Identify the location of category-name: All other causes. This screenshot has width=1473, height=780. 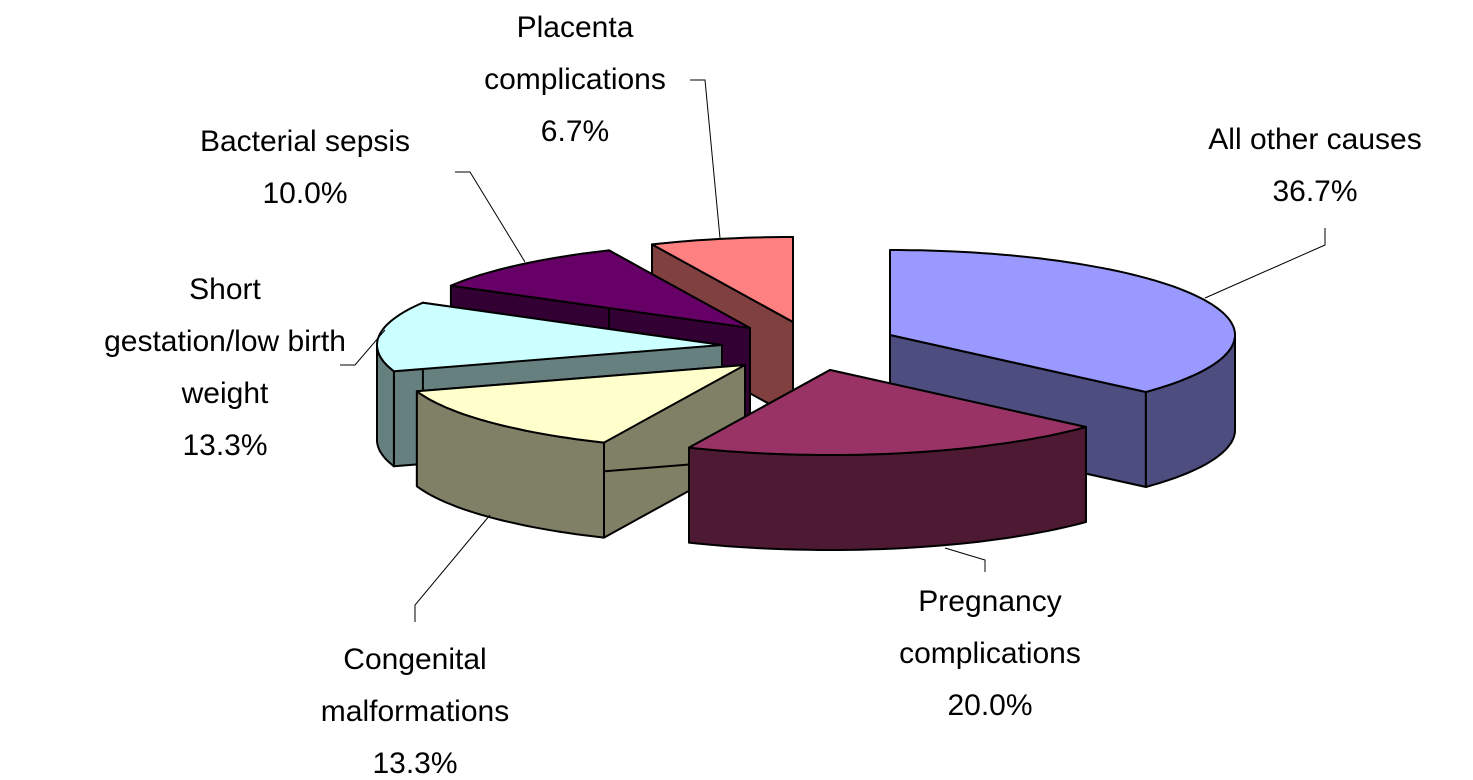
(1315, 139).